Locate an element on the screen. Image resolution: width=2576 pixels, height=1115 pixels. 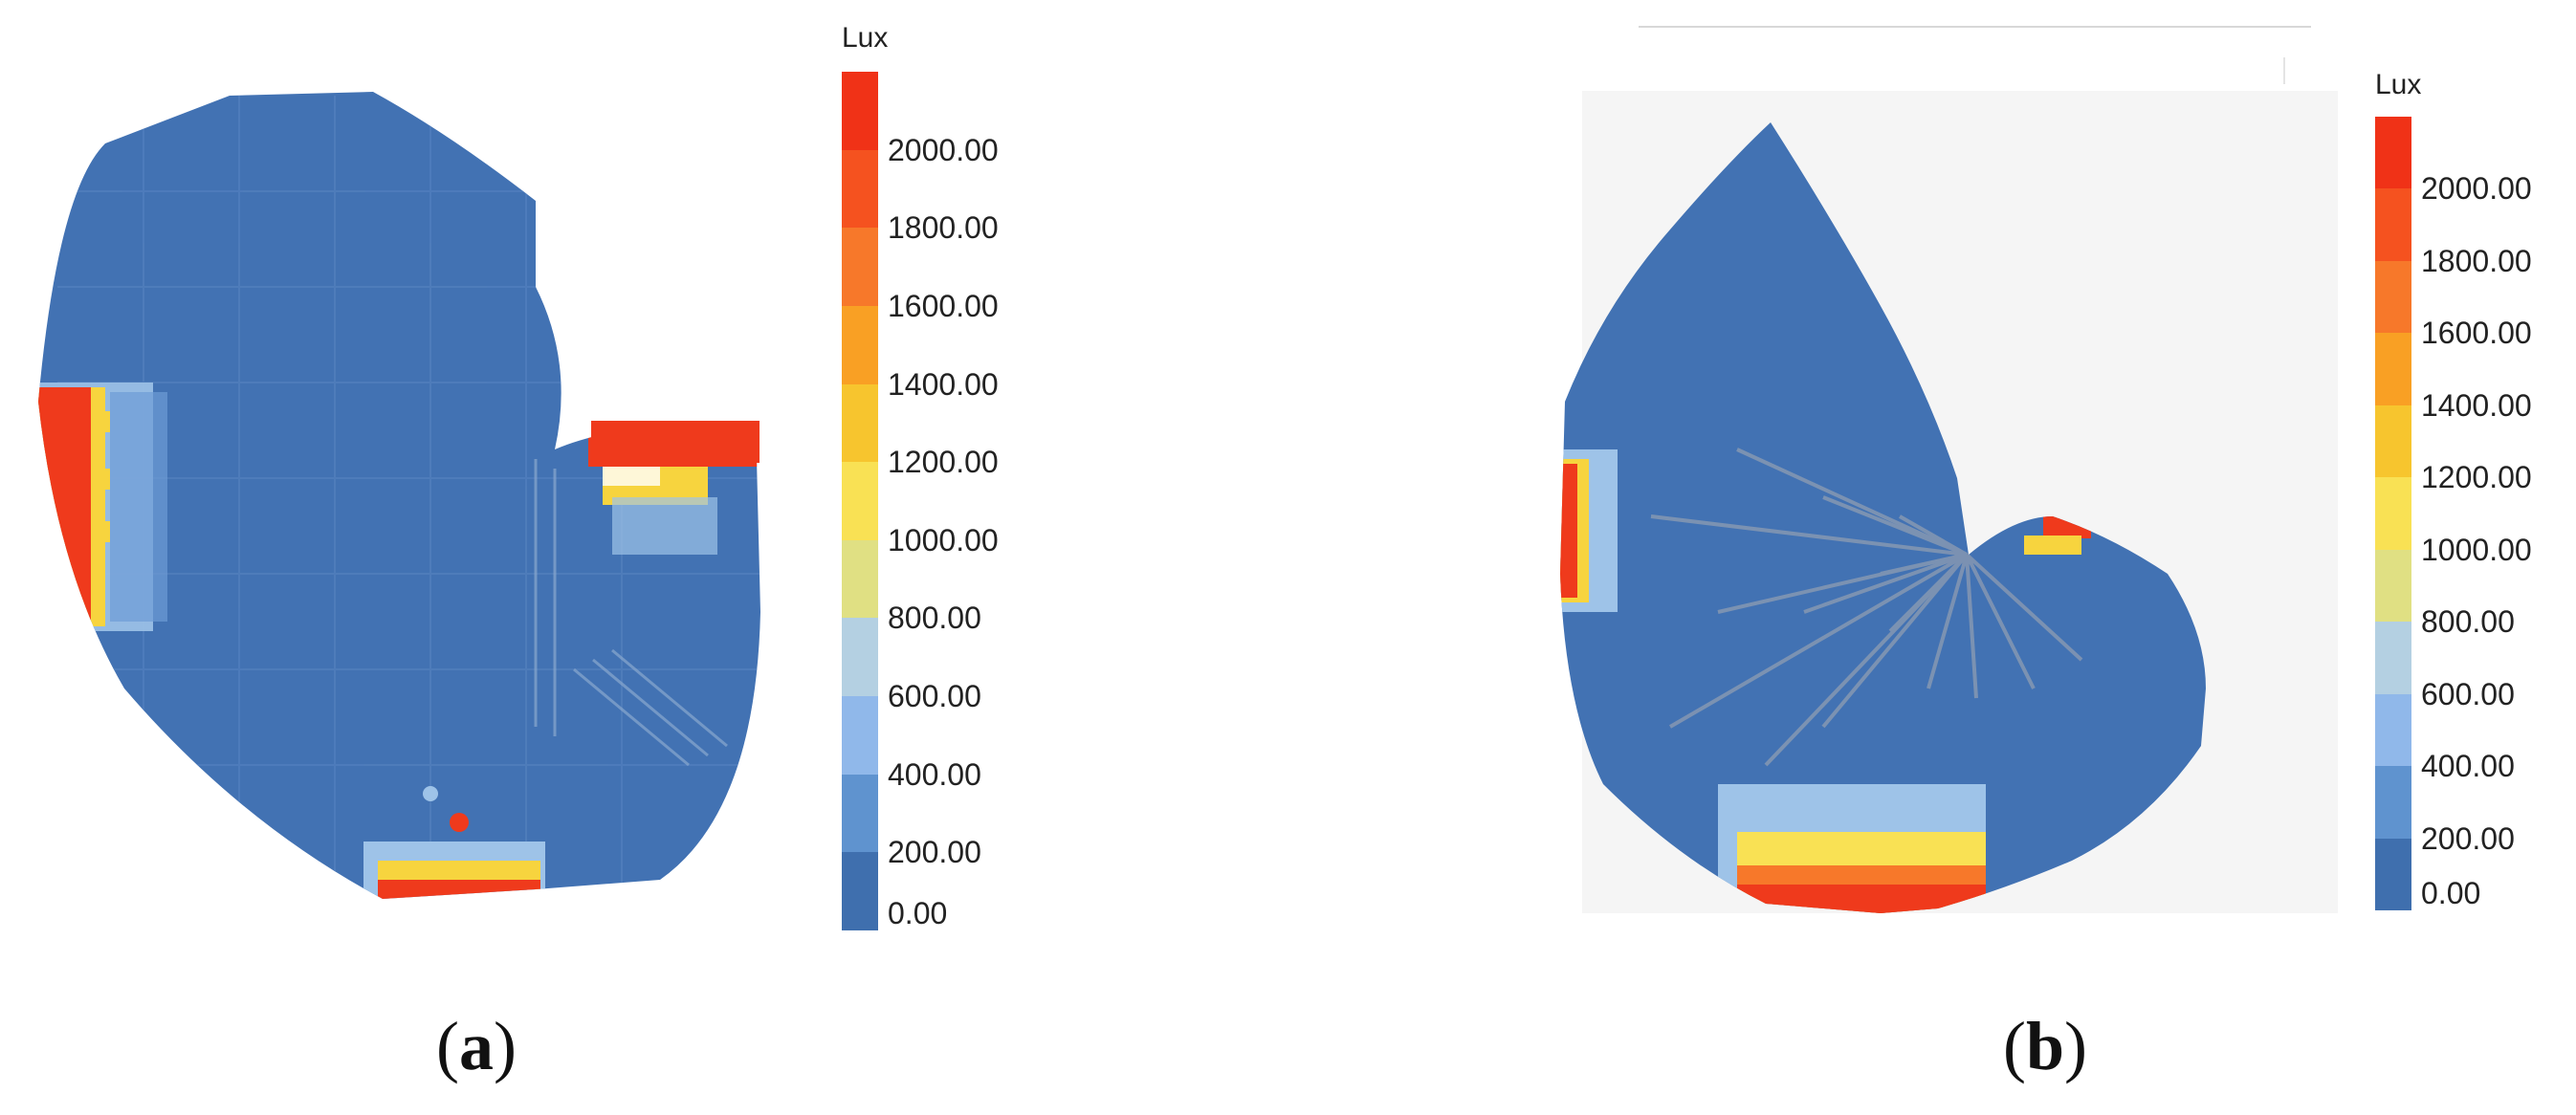
caption-letter: a is located at coordinates (476, 1046).